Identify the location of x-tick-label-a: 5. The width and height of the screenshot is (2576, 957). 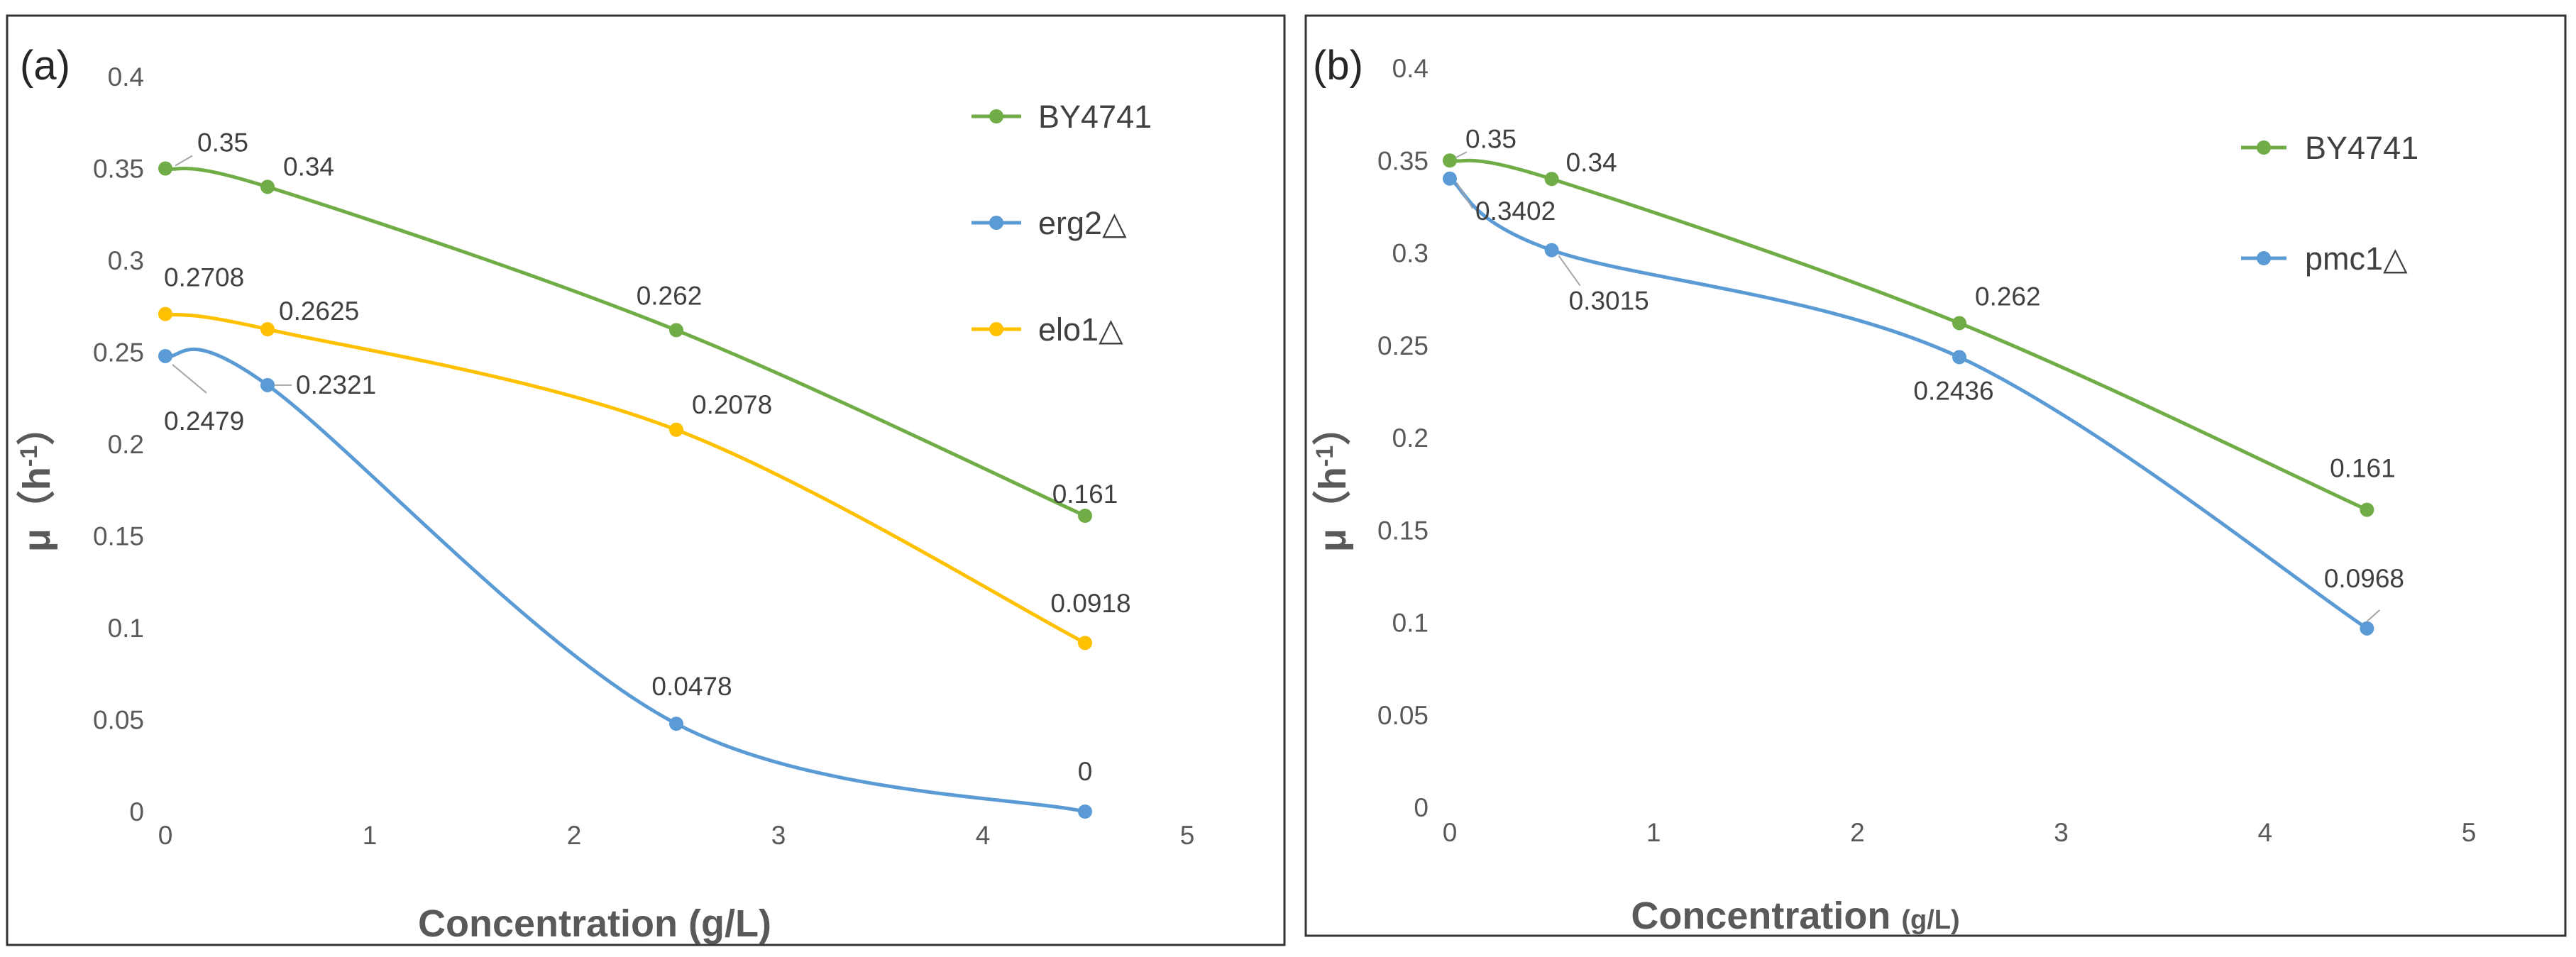
(1187, 835).